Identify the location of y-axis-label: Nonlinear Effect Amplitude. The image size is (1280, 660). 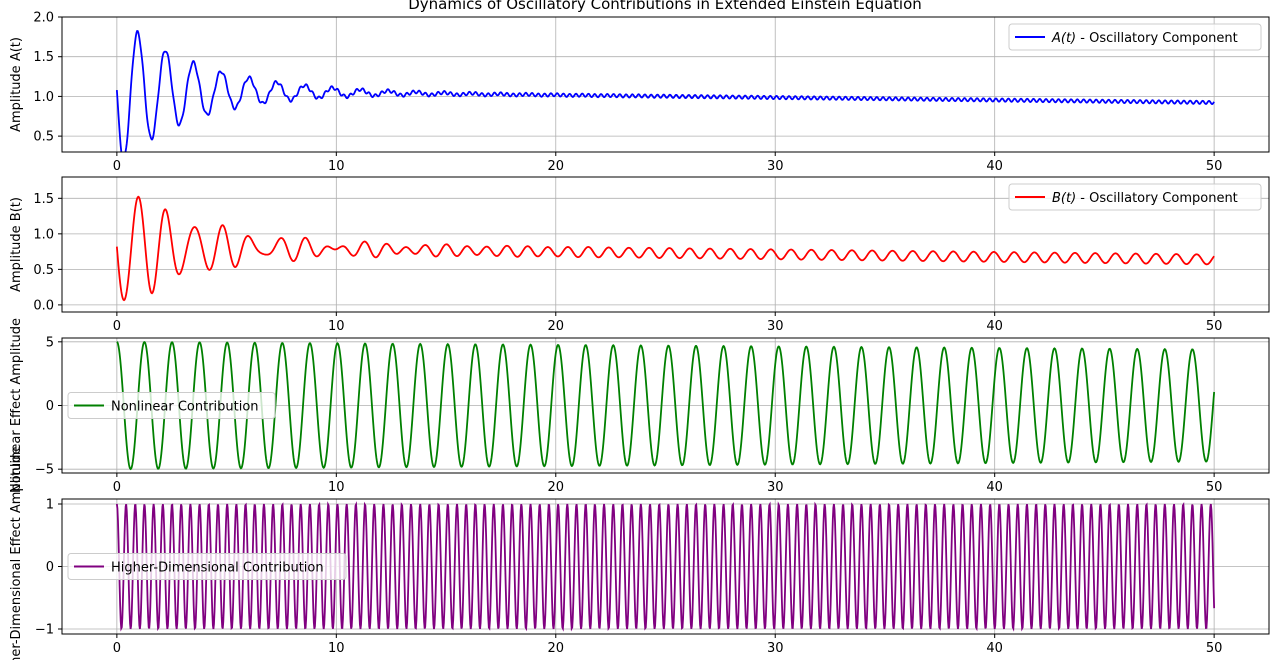
(16, 405).